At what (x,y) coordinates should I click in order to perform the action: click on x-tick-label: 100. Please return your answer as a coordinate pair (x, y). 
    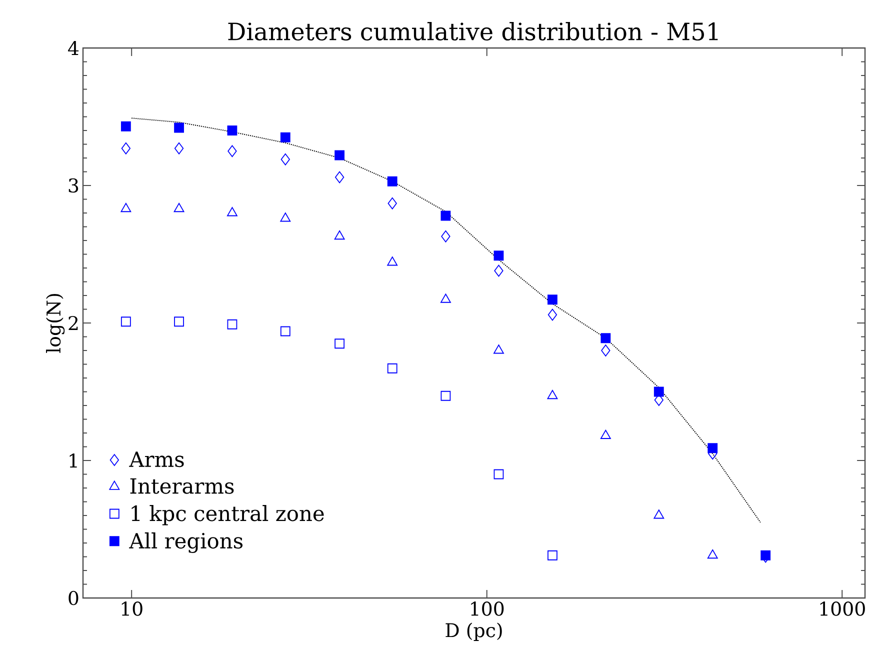
    Looking at the image, I should click on (487, 609).